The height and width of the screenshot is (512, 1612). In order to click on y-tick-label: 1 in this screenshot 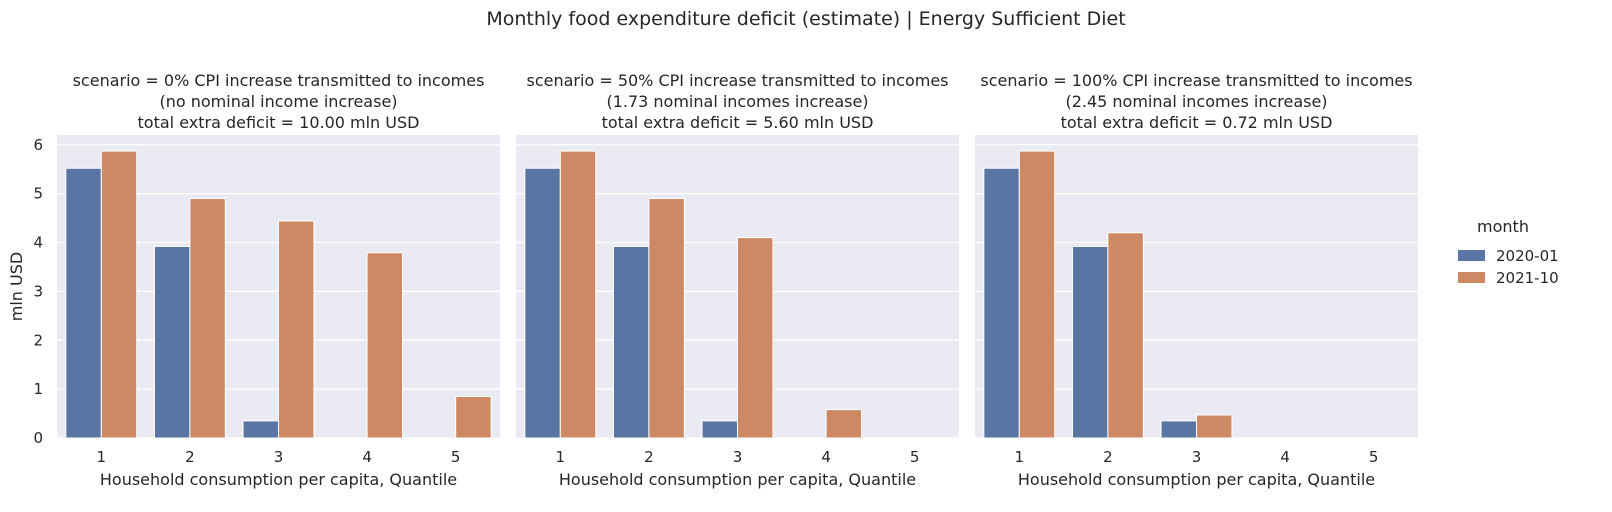, I will do `click(38, 389)`.